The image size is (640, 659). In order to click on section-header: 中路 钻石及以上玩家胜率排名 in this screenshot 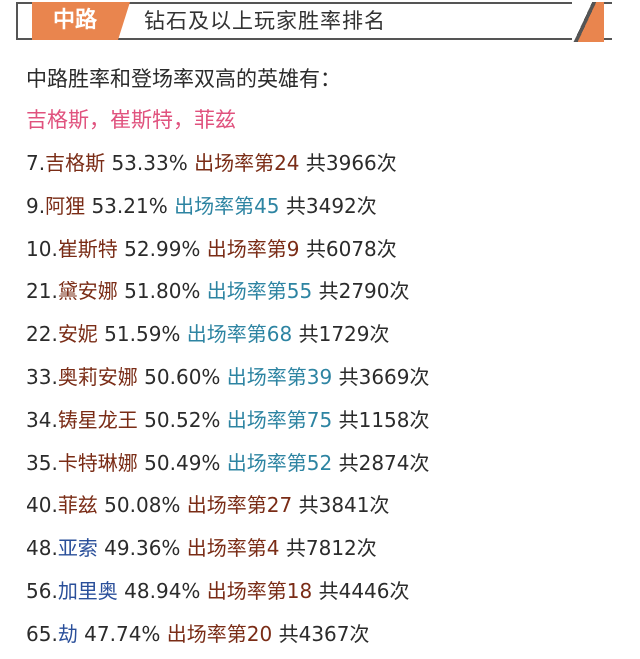, I will do `click(314, 22)`.